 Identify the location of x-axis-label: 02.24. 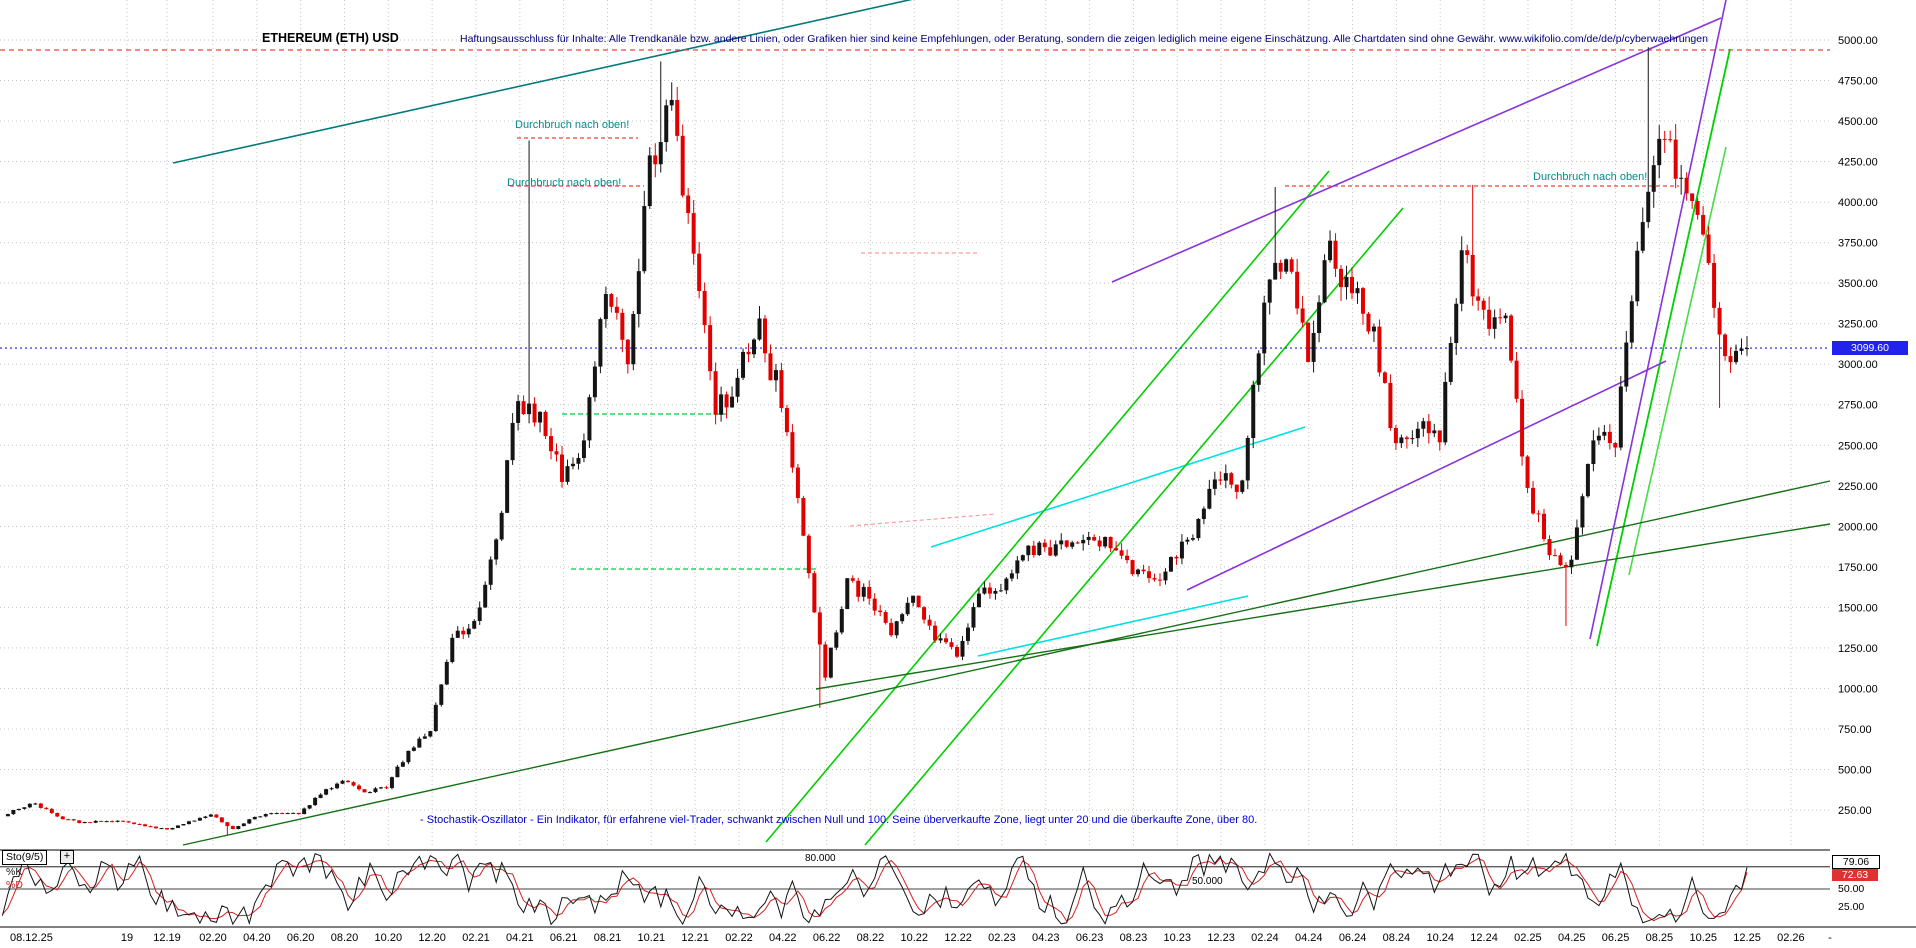
(1265, 938).